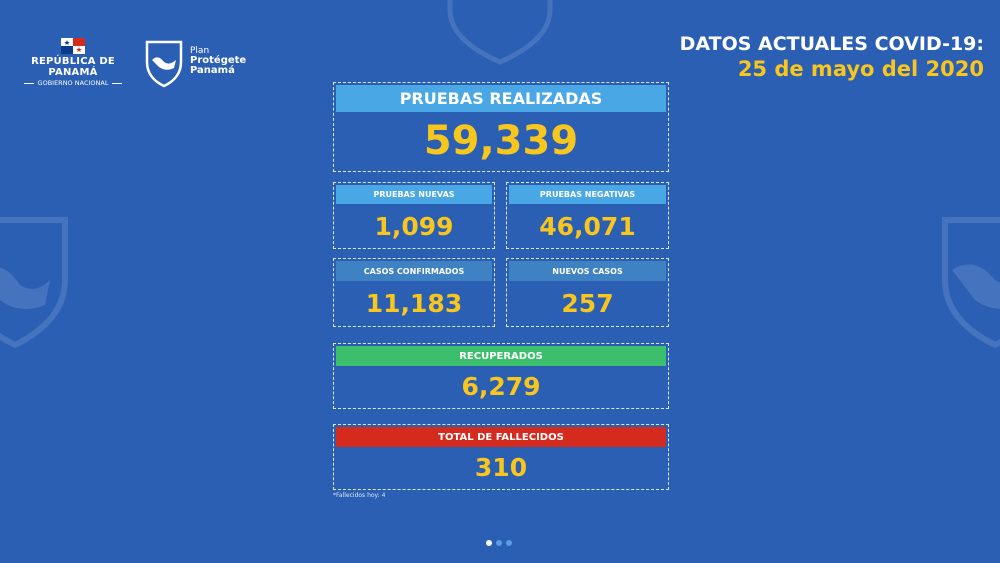 The width and height of the screenshot is (1000, 563). Describe the element at coordinates (501, 356) in the screenshot. I see `recuperados-label: RECUPERADOS` at that location.